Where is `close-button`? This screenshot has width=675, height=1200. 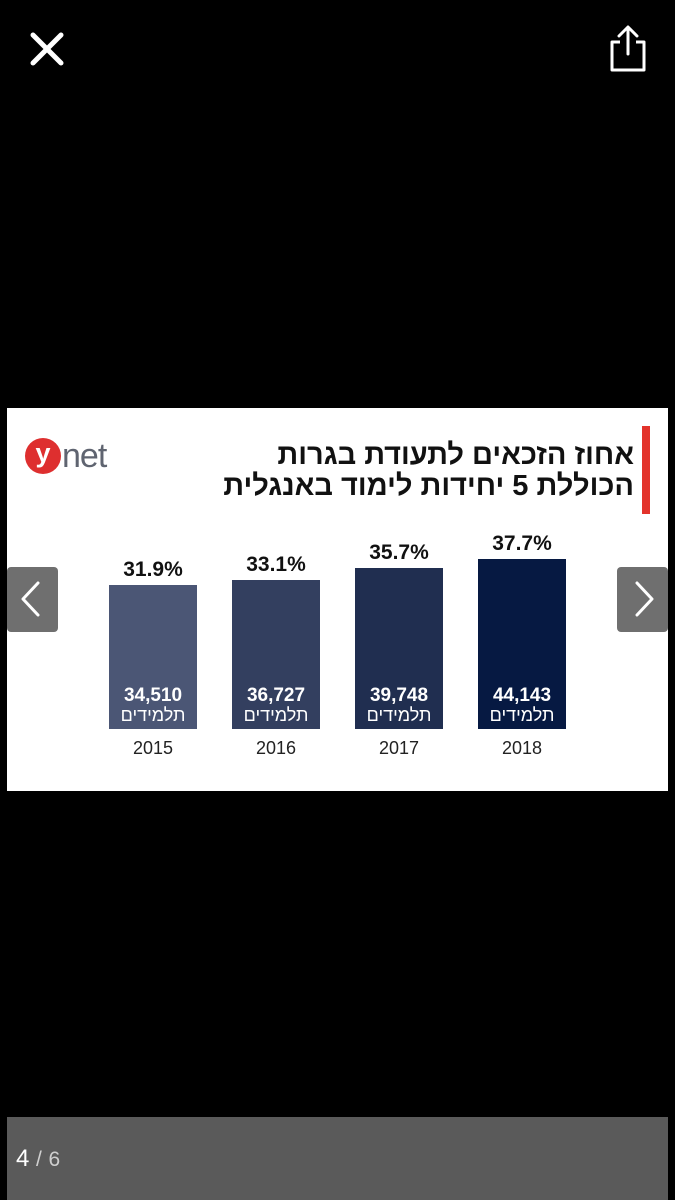
close-button is located at coordinates (47, 49).